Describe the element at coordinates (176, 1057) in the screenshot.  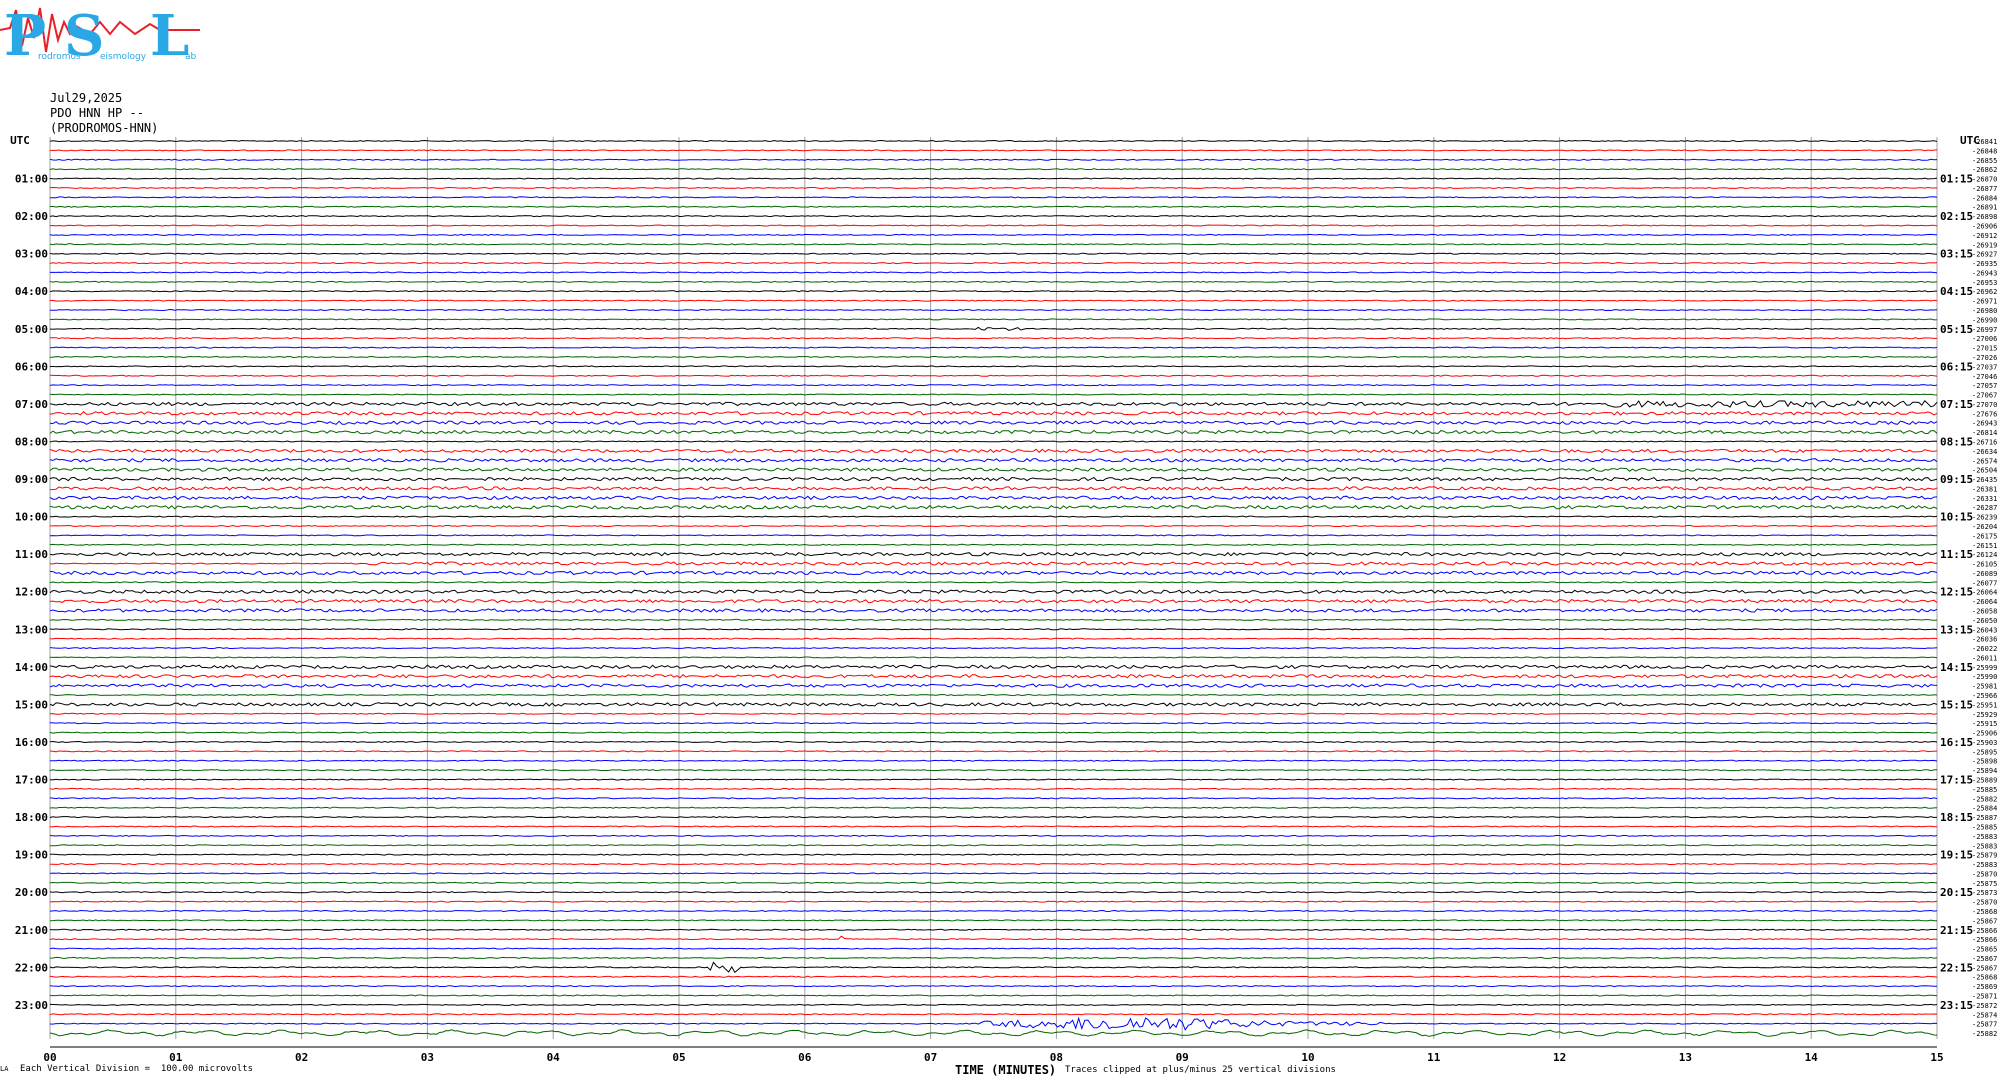
I see `x-tick-label: 01` at that location.